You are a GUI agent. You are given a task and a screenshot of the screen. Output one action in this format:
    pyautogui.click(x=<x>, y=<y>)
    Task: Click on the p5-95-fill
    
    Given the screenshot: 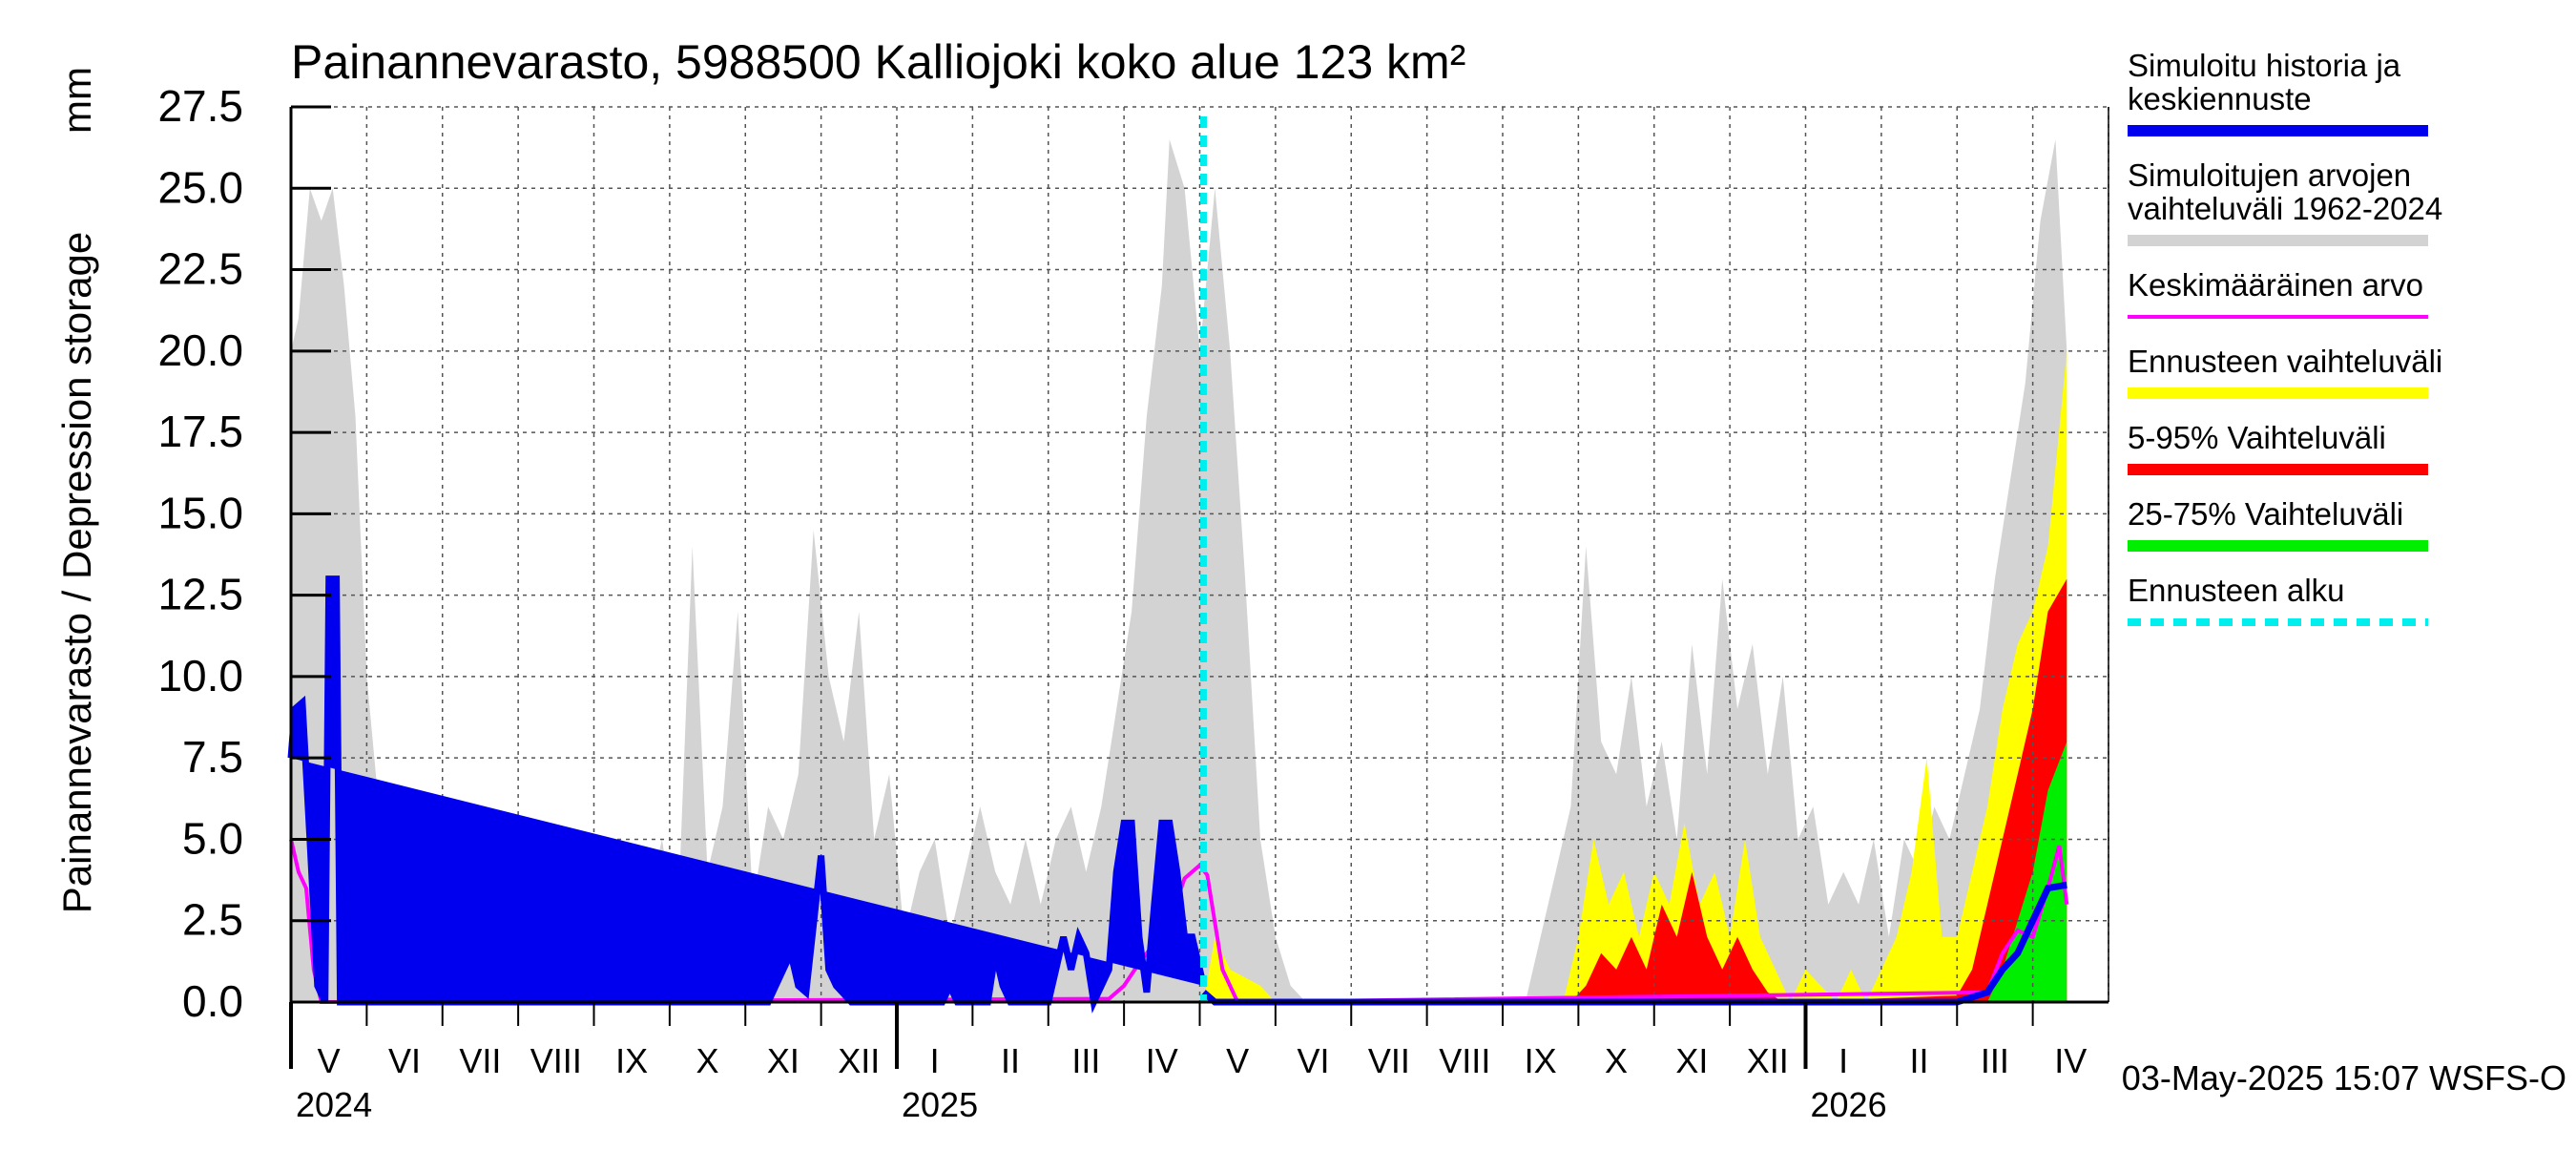 What is the action you would take?
    pyautogui.click(x=1818, y=790)
    